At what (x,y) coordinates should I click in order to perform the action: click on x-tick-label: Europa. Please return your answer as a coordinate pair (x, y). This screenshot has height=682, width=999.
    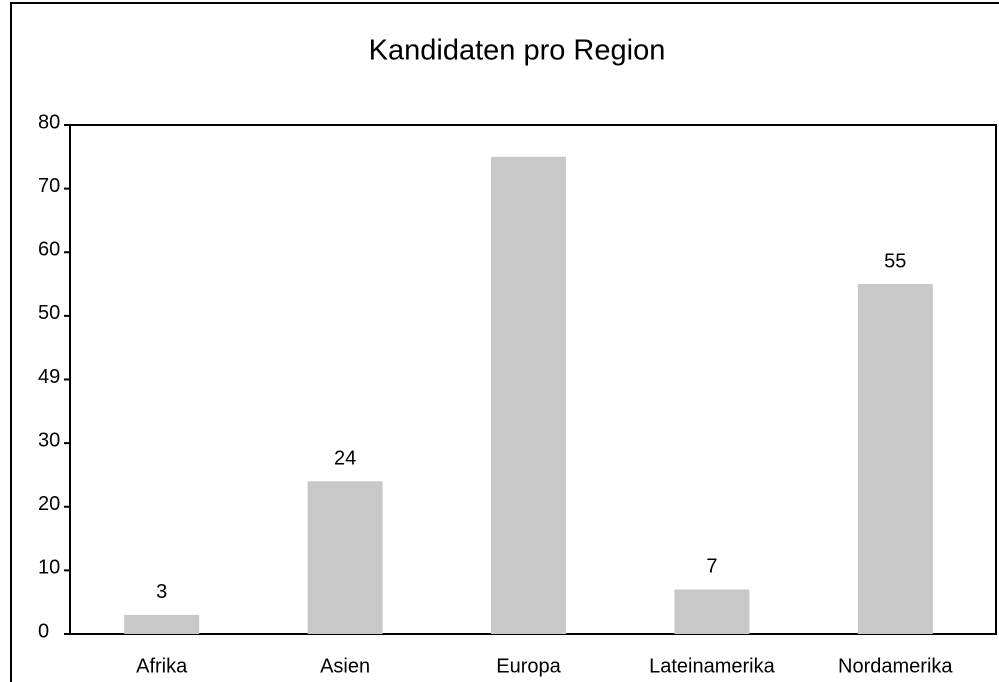
    Looking at the image, I should click on (528, 666).